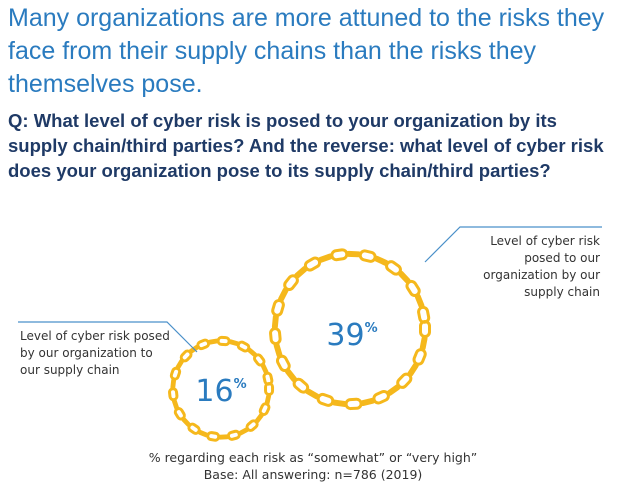 The image size is (626, 500). Describe the element at coordinates (220, 391) in the screenshot. I see `value-label-16: 16%` at that location.